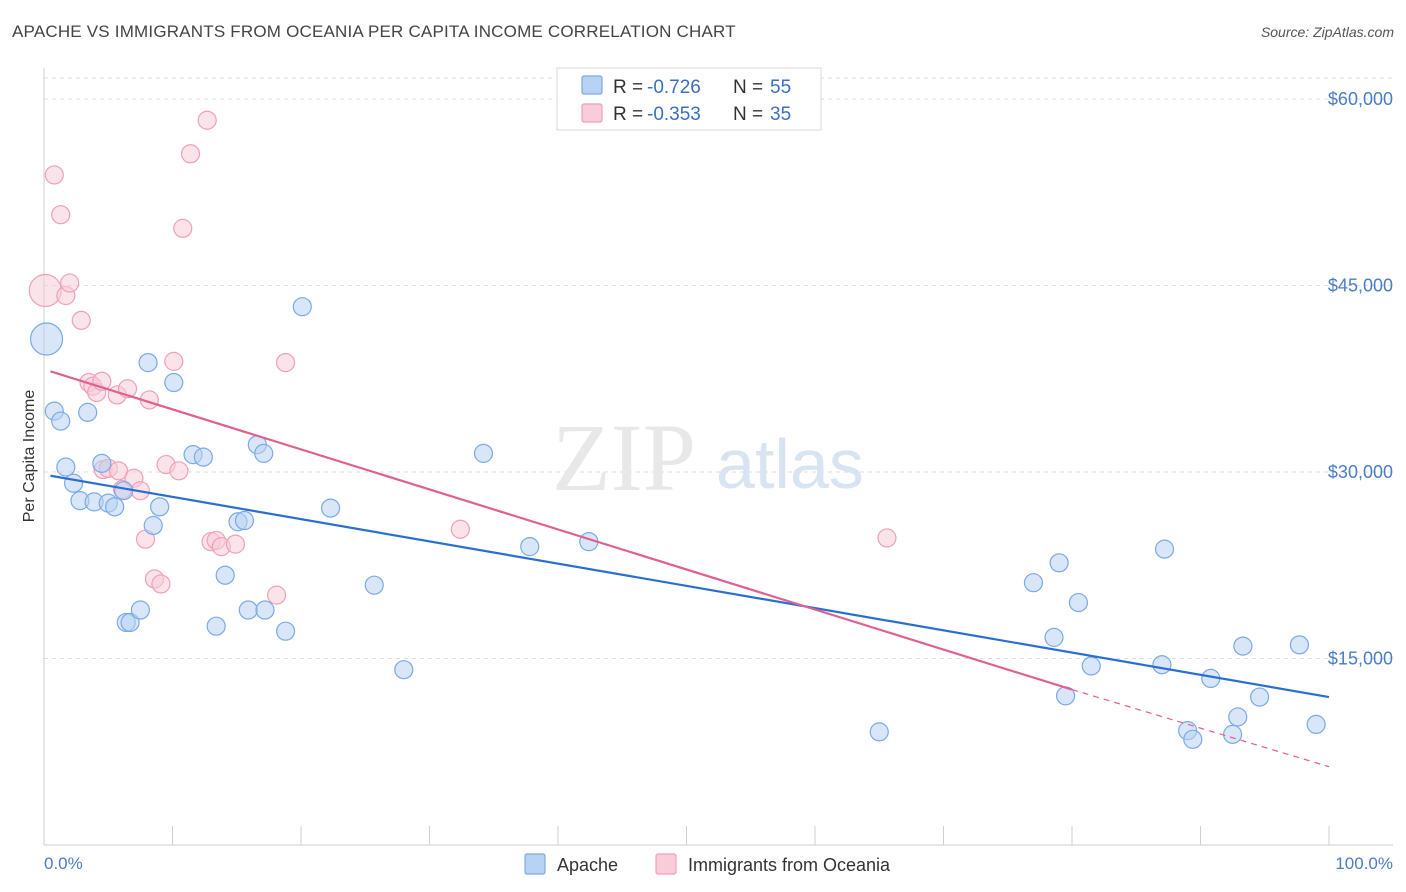  Describe the element at coordinates (1360, 472) in the screenshot. I see `y-tick-label-1: $30,000` at that location.